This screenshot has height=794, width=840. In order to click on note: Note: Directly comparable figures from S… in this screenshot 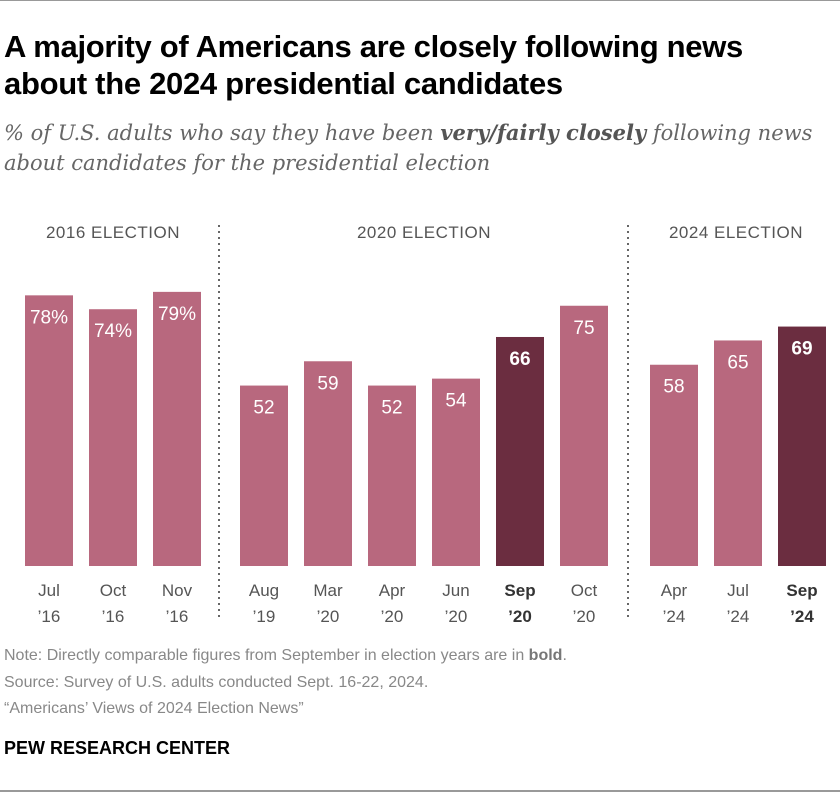, I will do `click(285, 656)`.